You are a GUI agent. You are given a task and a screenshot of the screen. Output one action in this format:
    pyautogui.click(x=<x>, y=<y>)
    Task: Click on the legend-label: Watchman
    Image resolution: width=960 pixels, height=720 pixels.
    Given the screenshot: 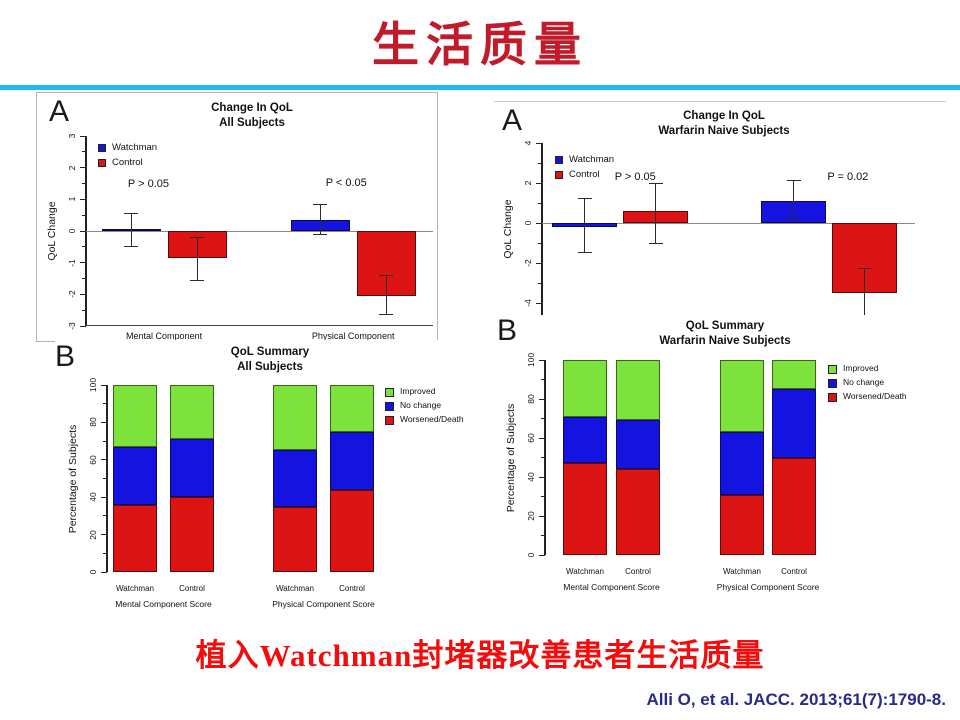 What is the action you would take?
    pyautogui.click(x=135, y=147)
    